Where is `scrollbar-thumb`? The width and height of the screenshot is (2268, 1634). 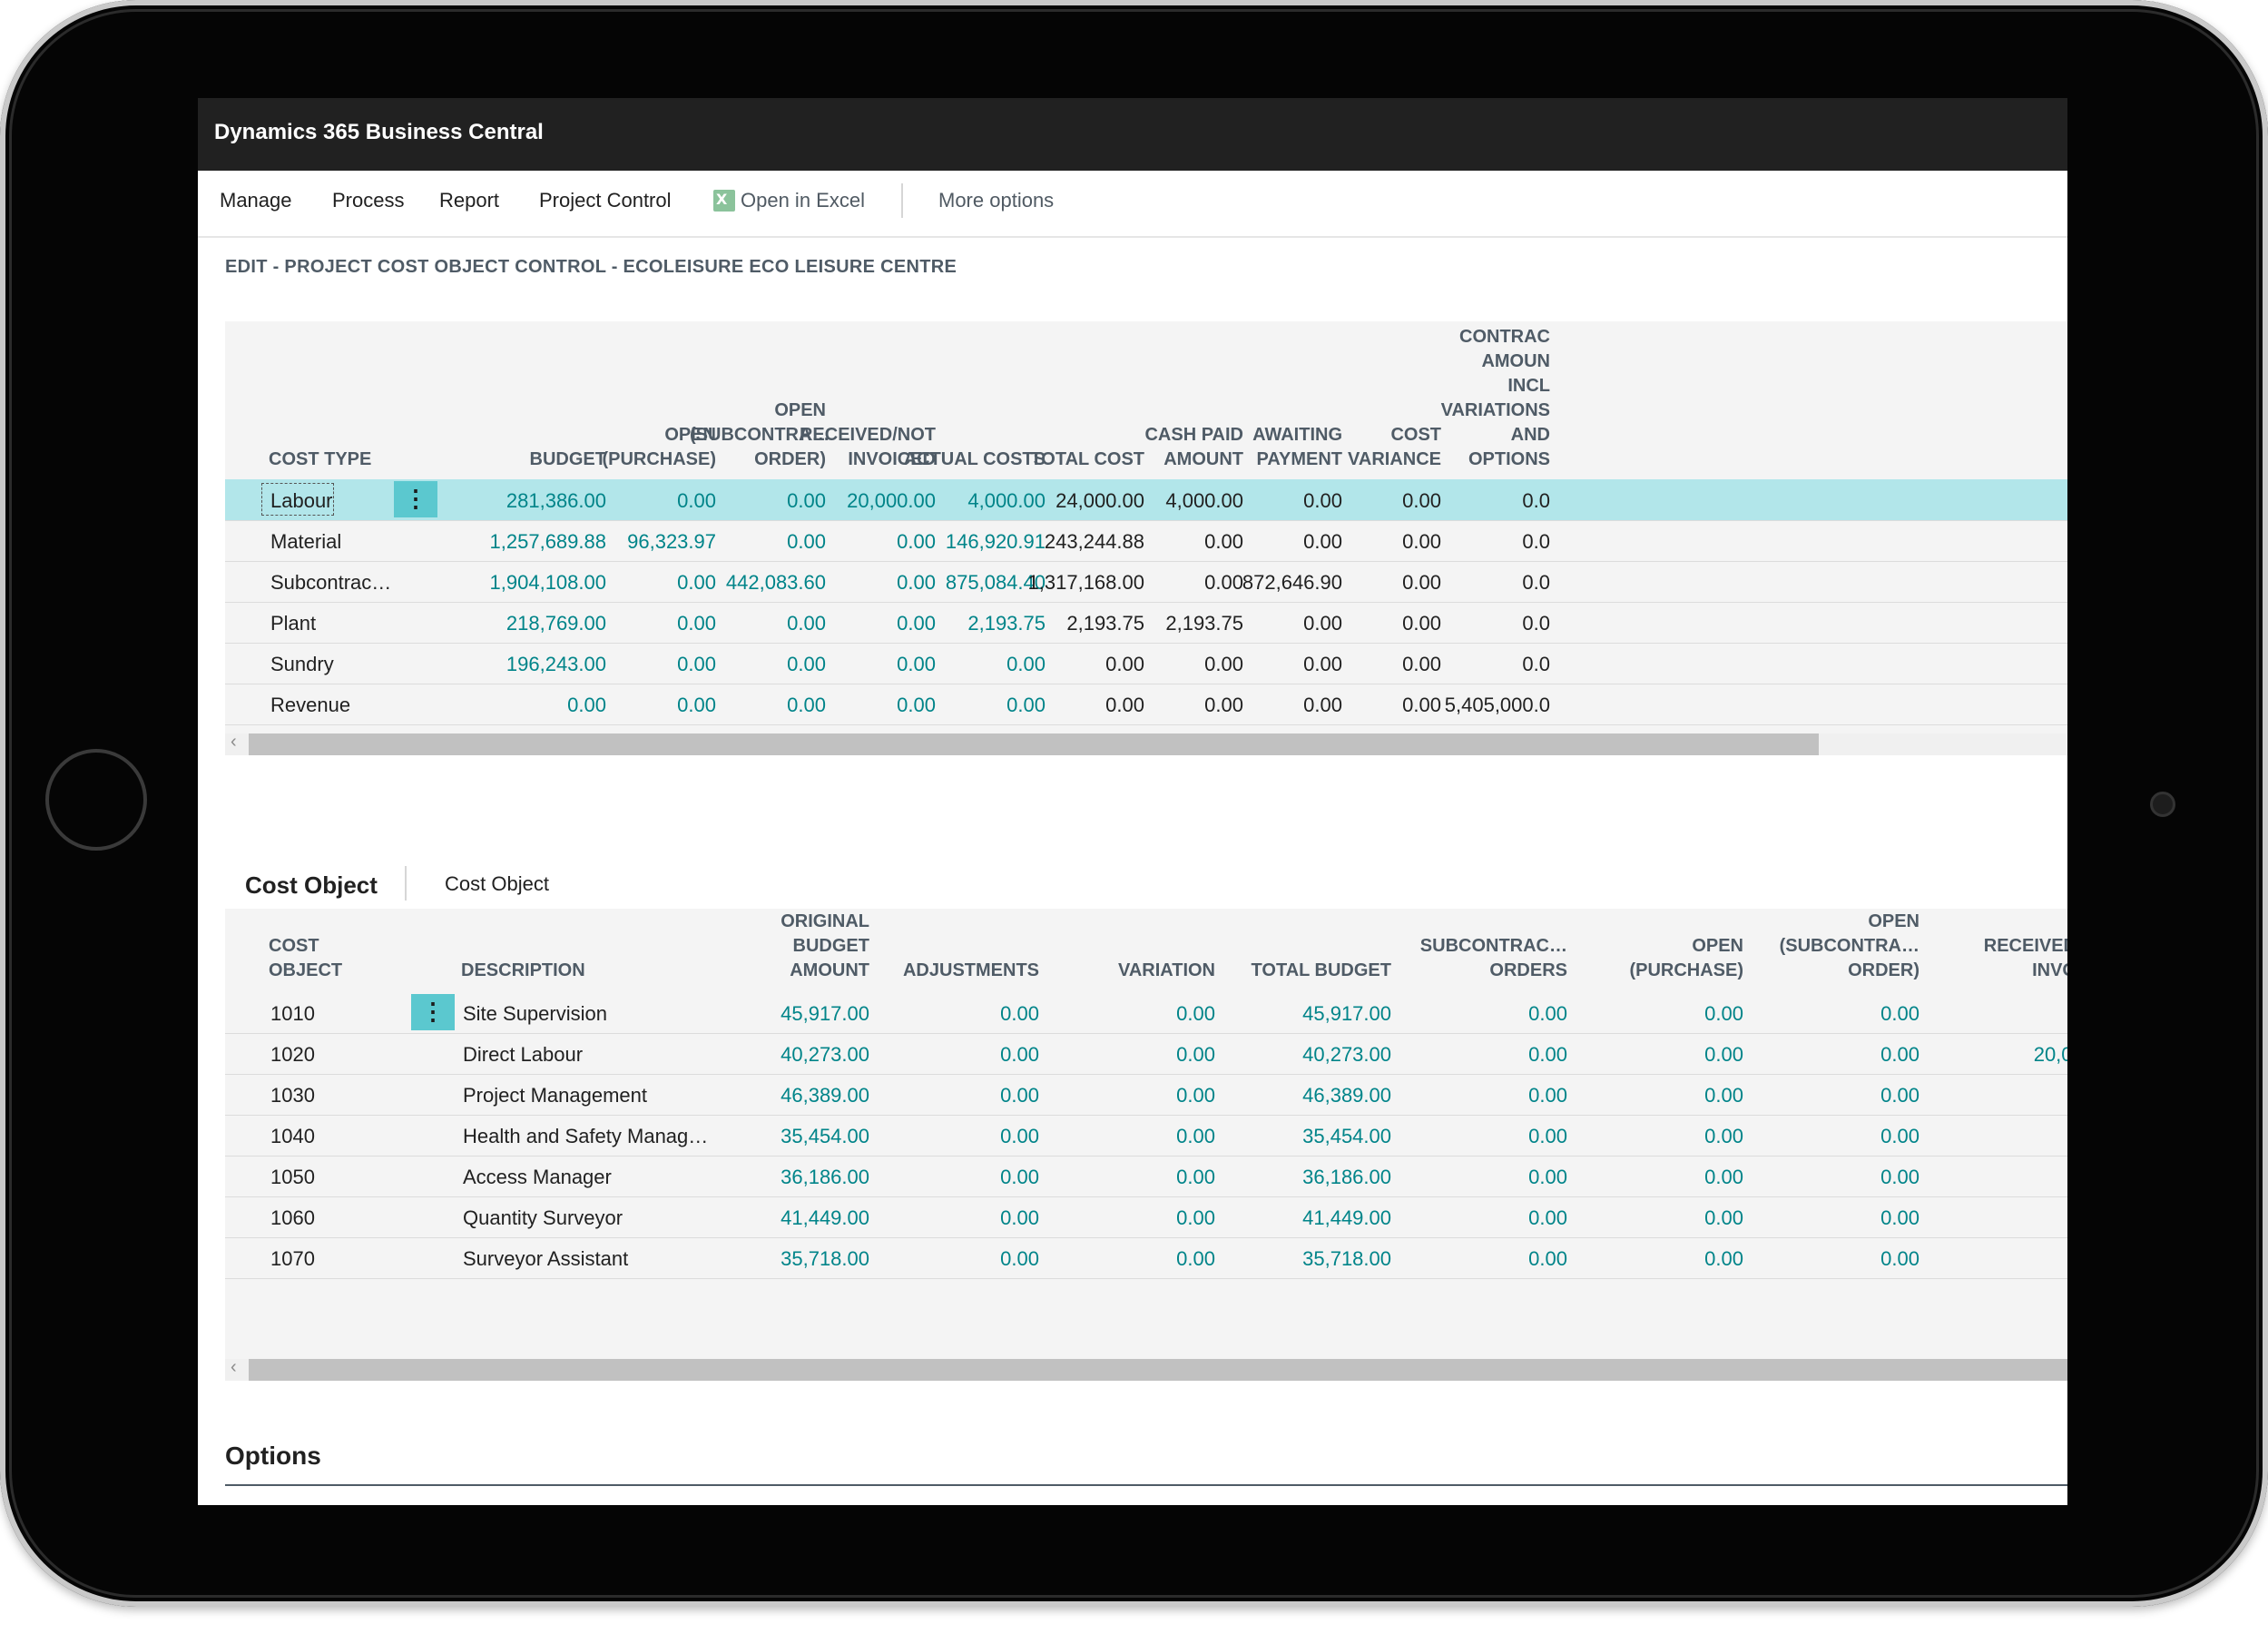
scrollbar-thumb is located at coordinates (1034, 744).